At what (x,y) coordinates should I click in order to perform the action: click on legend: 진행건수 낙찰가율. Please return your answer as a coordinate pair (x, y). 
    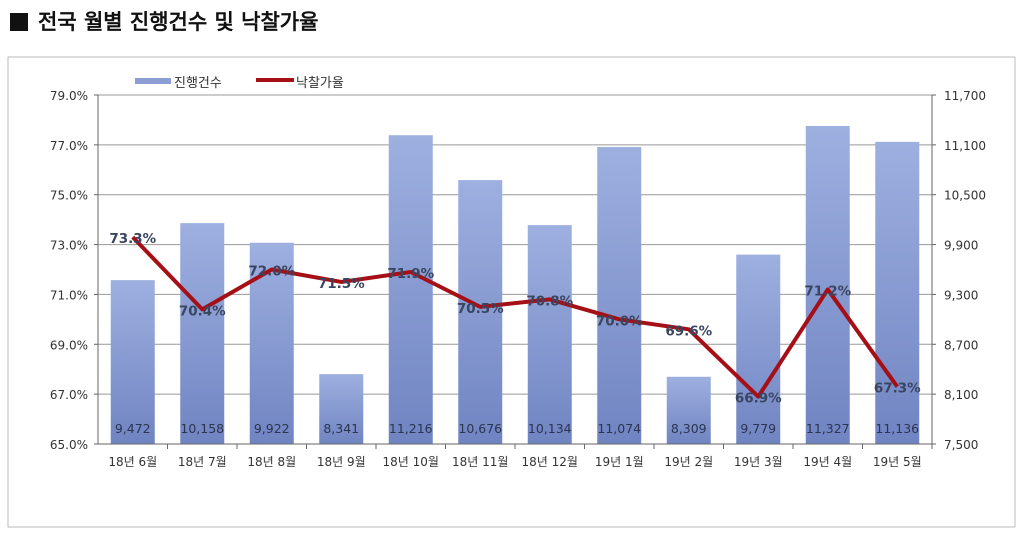
    Looking at the image, I should click on (239, 83).